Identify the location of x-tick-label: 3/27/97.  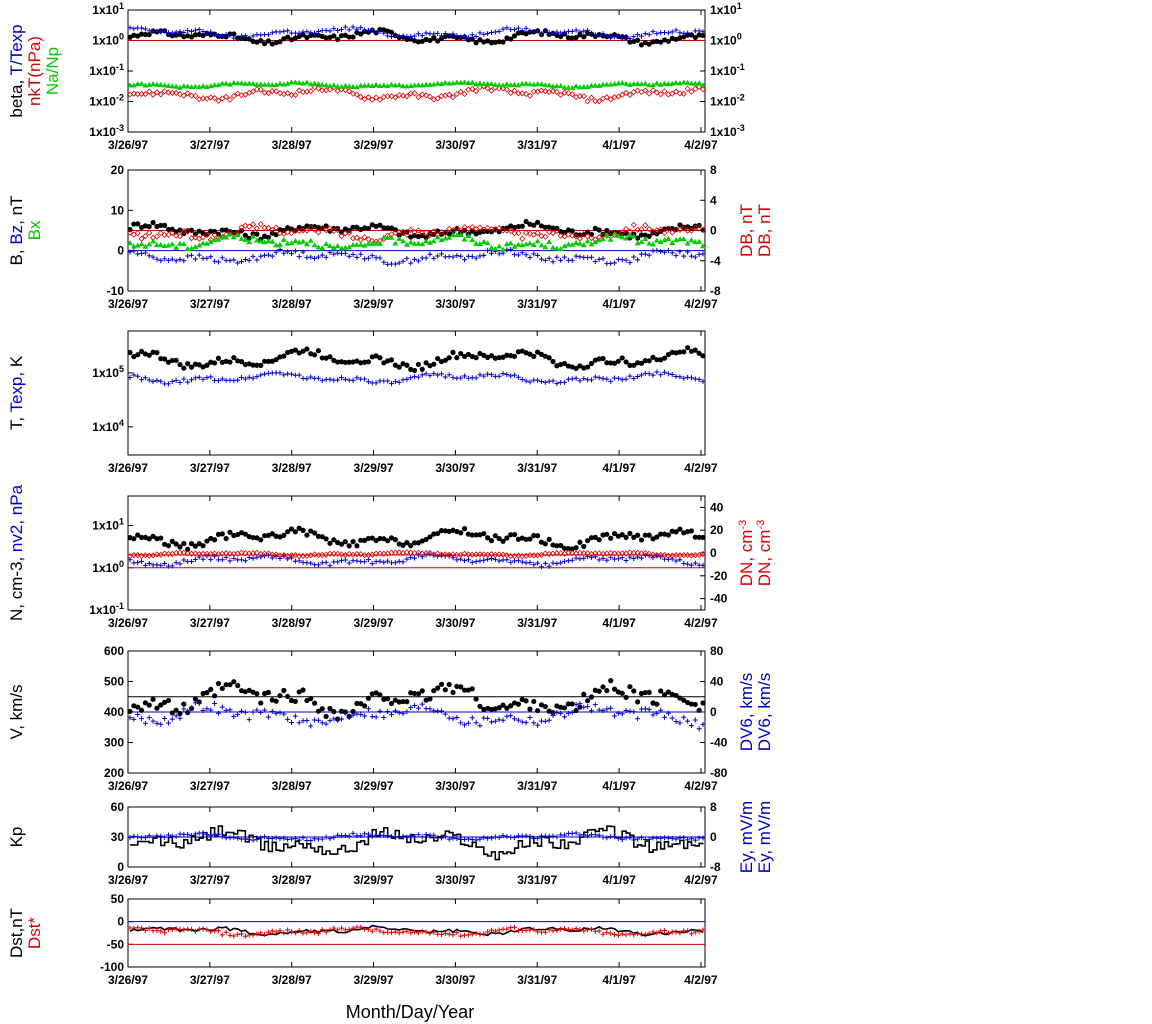
(210, 468).